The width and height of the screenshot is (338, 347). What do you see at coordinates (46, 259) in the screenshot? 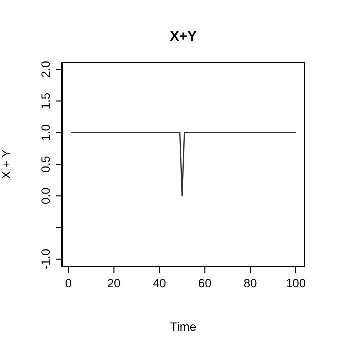
I see `y-tick-label: -1.0` at bounding box center [46, 259].